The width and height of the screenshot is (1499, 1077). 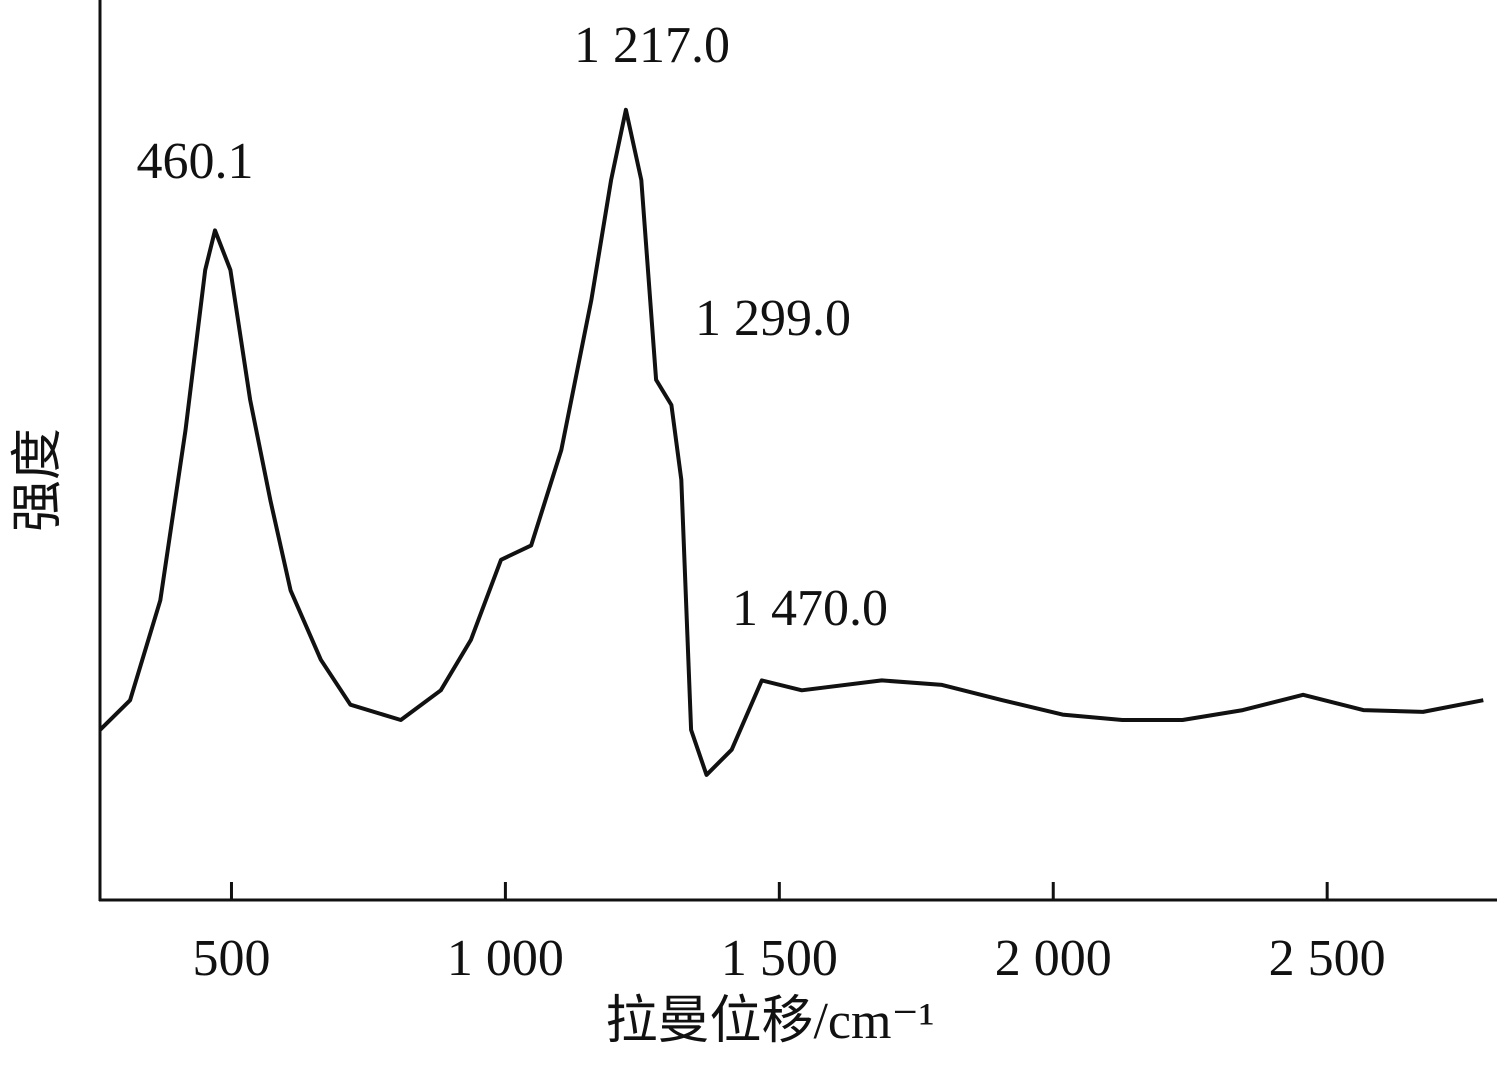 What do you see at coordinates (652, 45) in the screenshot?
I see `peak-annotation: 1 217.0` at bounding box center [652, 45].